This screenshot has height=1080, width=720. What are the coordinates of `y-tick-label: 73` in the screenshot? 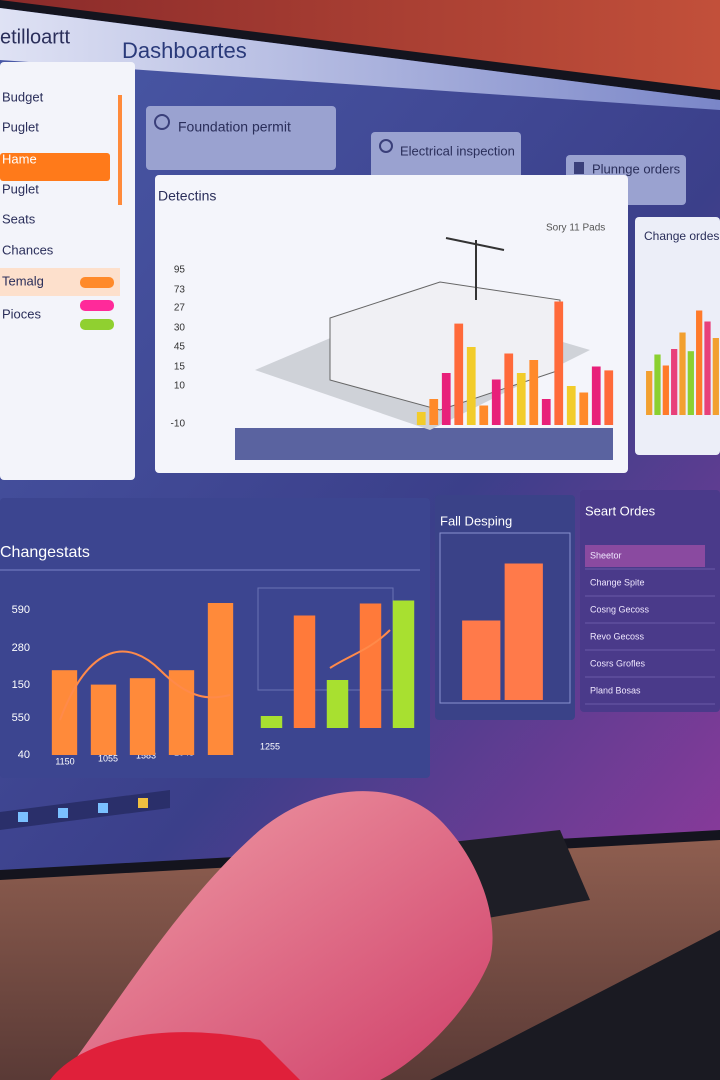 It's located at (180, 290).